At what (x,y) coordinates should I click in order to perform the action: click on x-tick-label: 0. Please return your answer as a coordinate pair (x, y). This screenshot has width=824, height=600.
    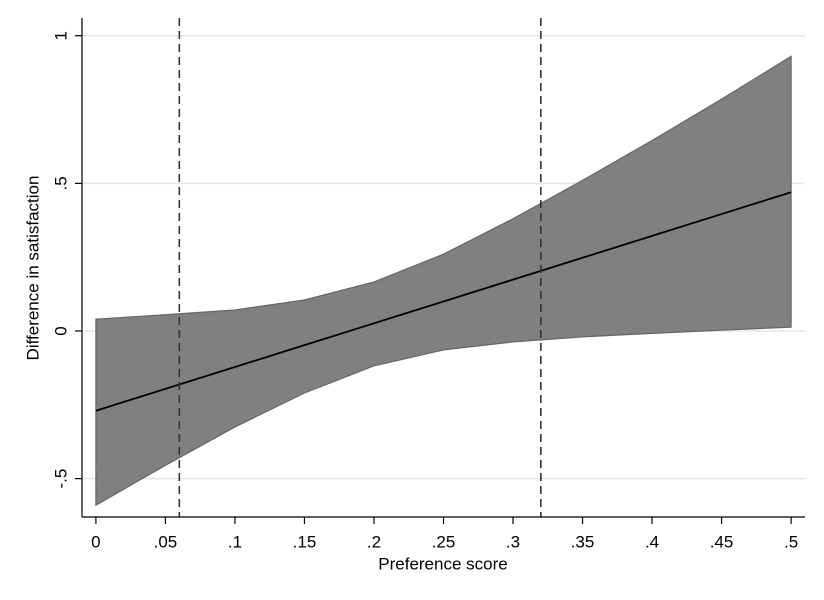
    Looking at the image, I should click on (95, 541).